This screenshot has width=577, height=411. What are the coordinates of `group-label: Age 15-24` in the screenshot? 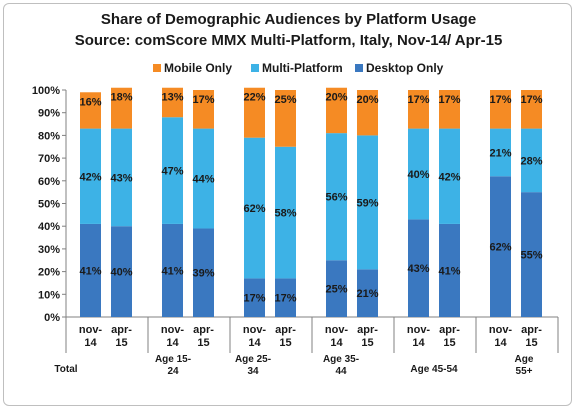 It's located at (173, 365).